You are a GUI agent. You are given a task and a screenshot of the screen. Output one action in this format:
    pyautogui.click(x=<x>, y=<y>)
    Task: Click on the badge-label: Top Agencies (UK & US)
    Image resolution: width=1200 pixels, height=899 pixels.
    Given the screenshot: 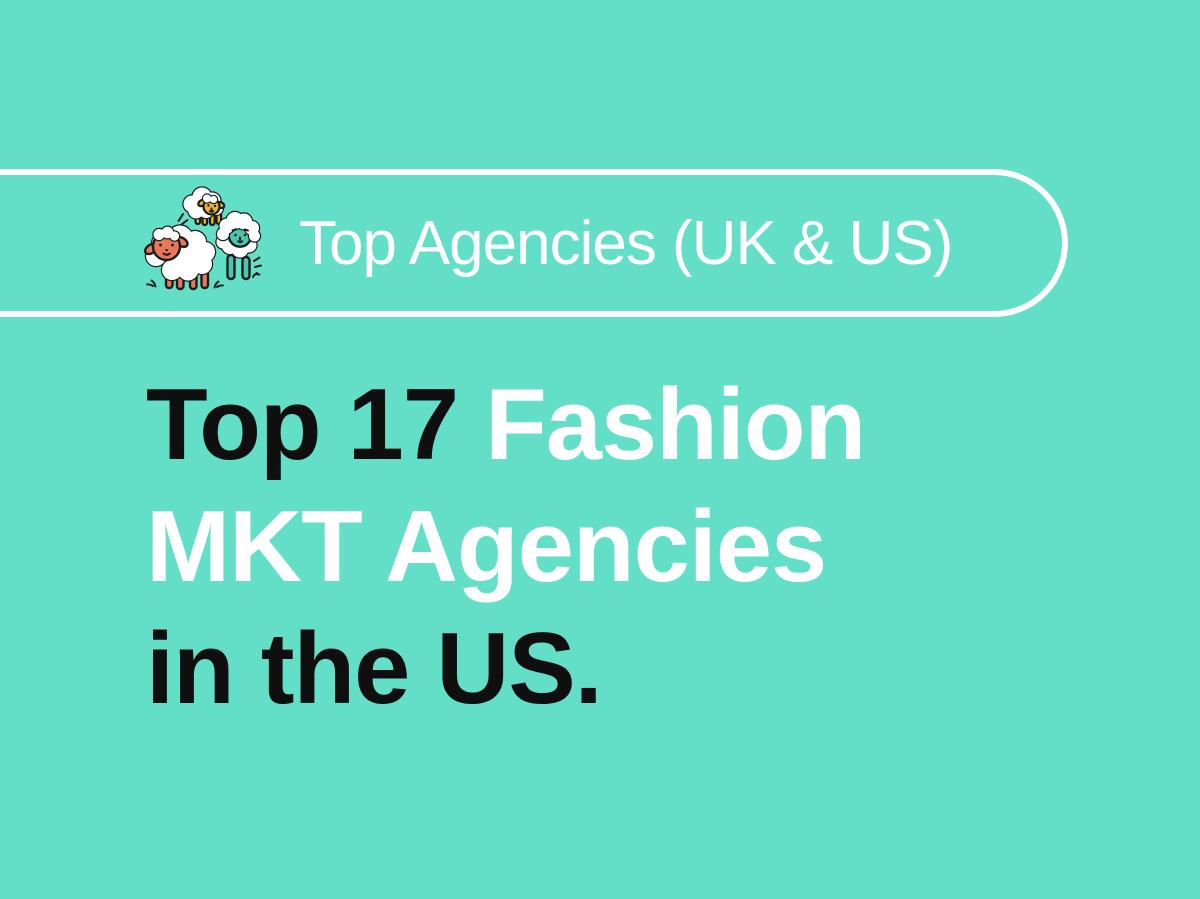 What is the action you would take?
    pyautogui.click(x=626, y=243)
    